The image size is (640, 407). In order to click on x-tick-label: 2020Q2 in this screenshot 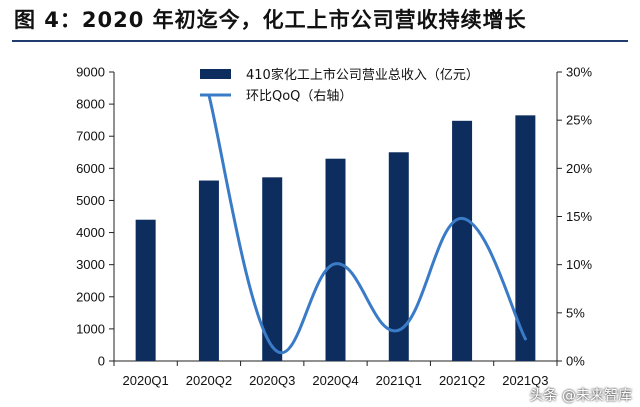, I will do `click(209, 380)`.